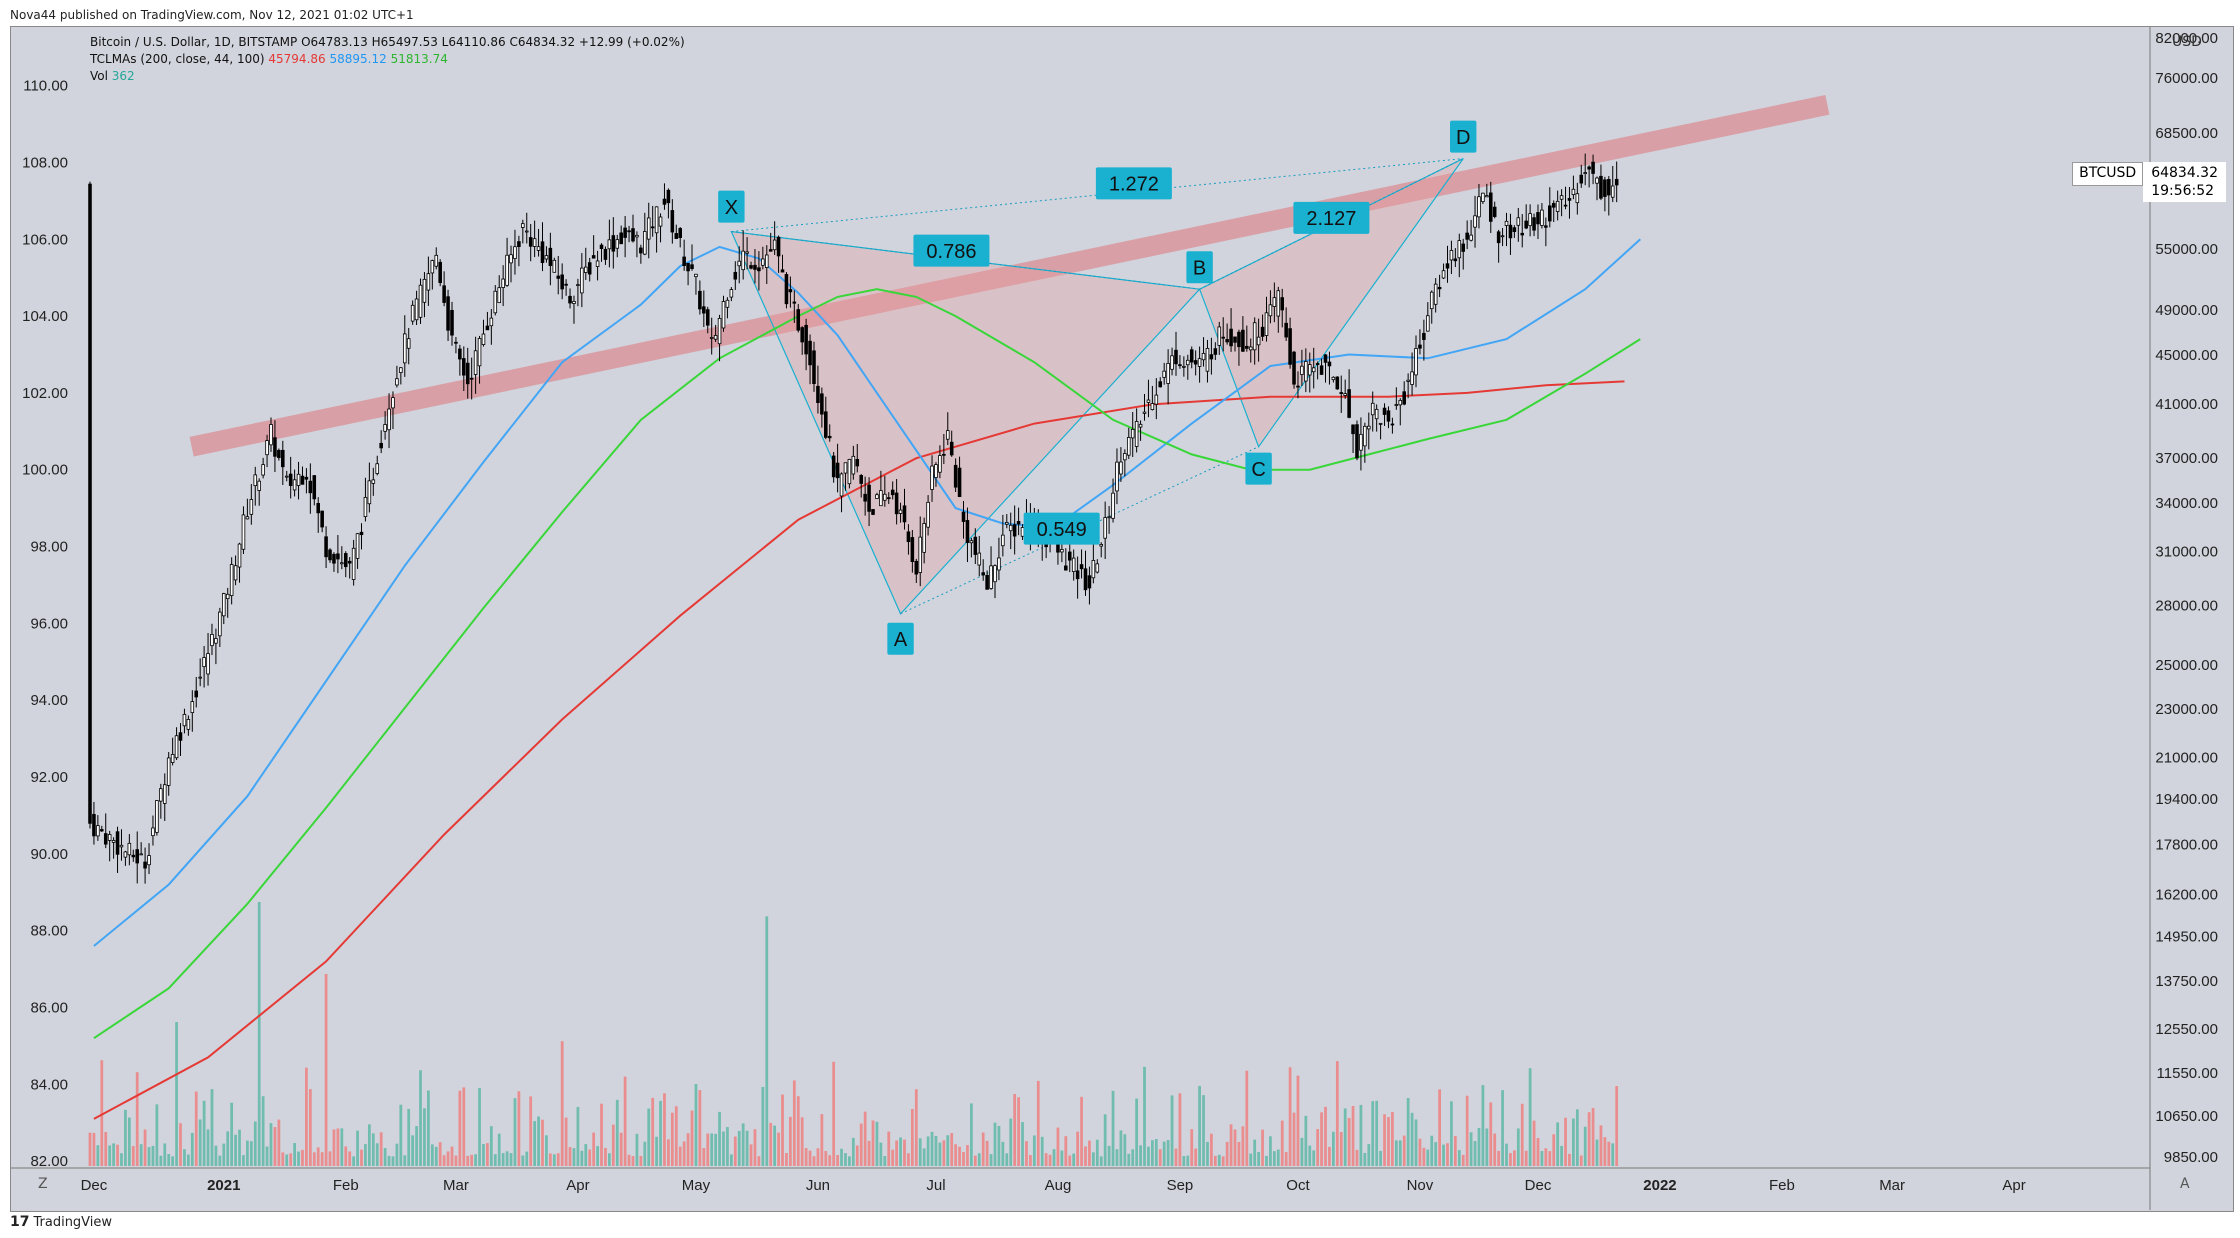 This screenshot has height=1238, width=2240. What do you see at coordinates (2186, 799) in the screenshot?
I see `right-axis-tick: 19400.00` at bounding box center [2186, 799].